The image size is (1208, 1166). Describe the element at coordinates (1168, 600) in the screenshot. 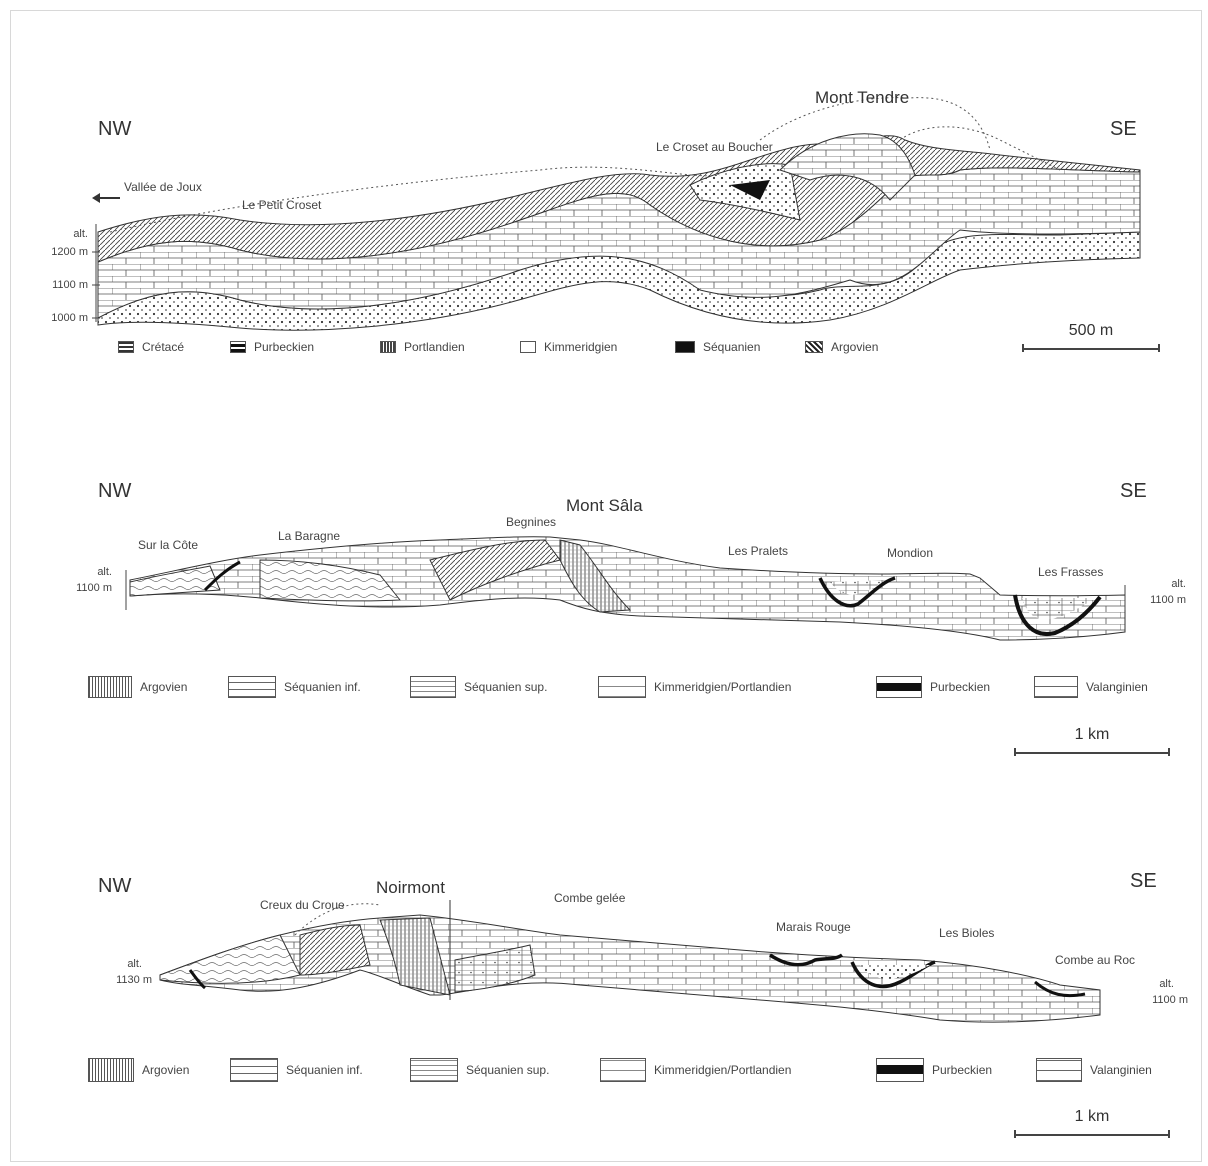

I see `section2-alt-right-value: 1100 m` at that location.